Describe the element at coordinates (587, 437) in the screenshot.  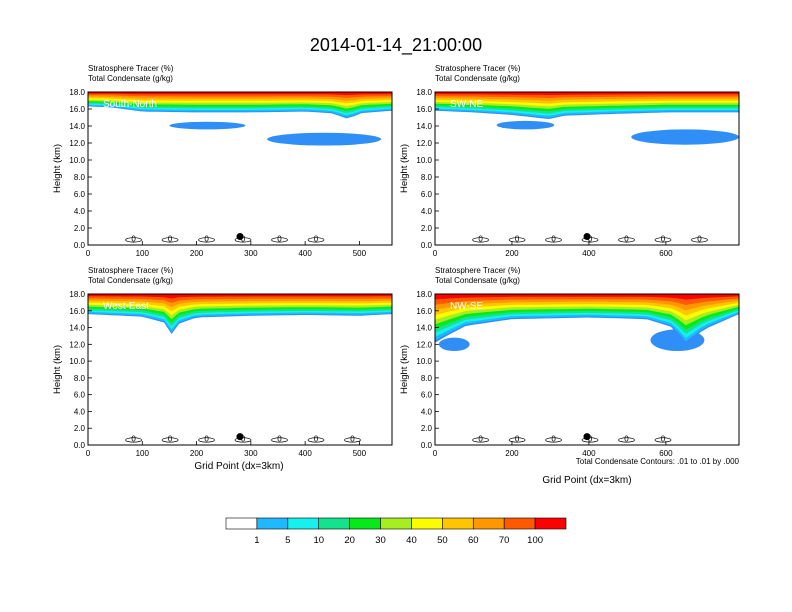
I see `location-marker` at that location.